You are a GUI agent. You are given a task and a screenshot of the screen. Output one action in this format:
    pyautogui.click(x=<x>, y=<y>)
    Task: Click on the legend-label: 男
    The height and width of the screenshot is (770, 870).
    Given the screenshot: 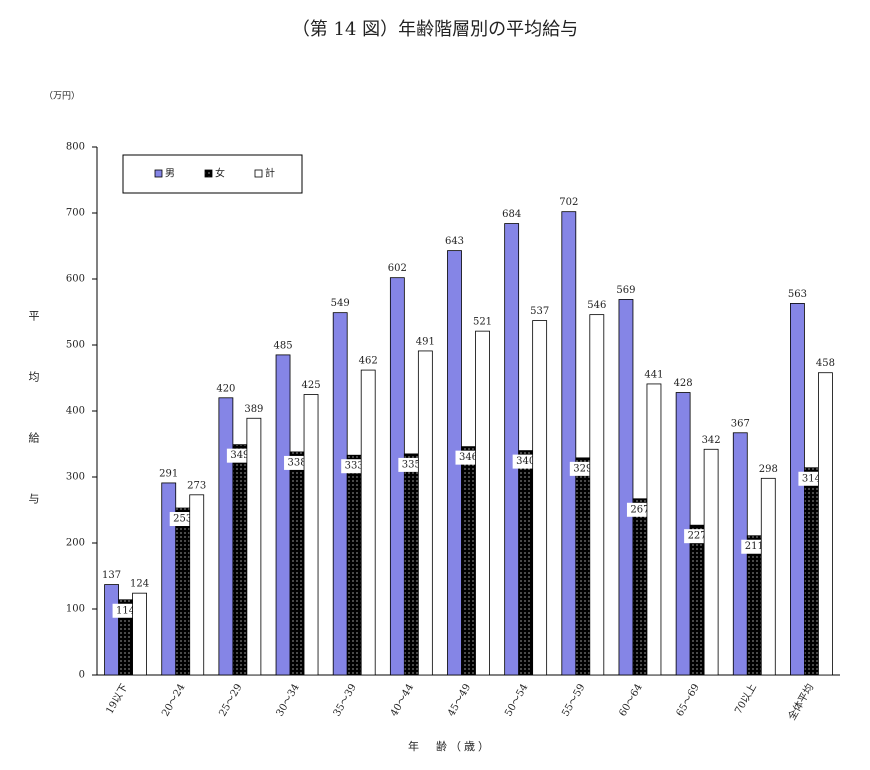 What is the action you would take?
    pyautogui.click(x=170, y=174)
    